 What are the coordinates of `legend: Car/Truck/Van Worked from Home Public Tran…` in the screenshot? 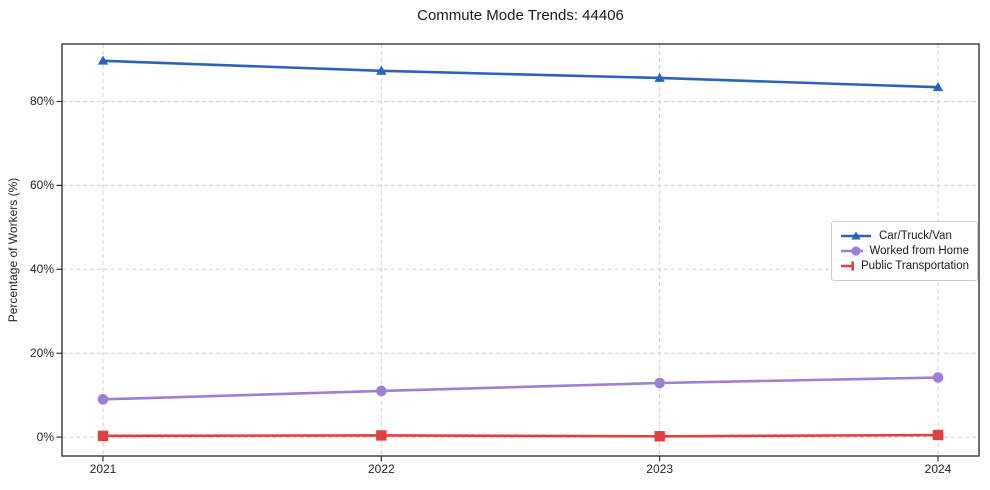 It's located at (904, 251).